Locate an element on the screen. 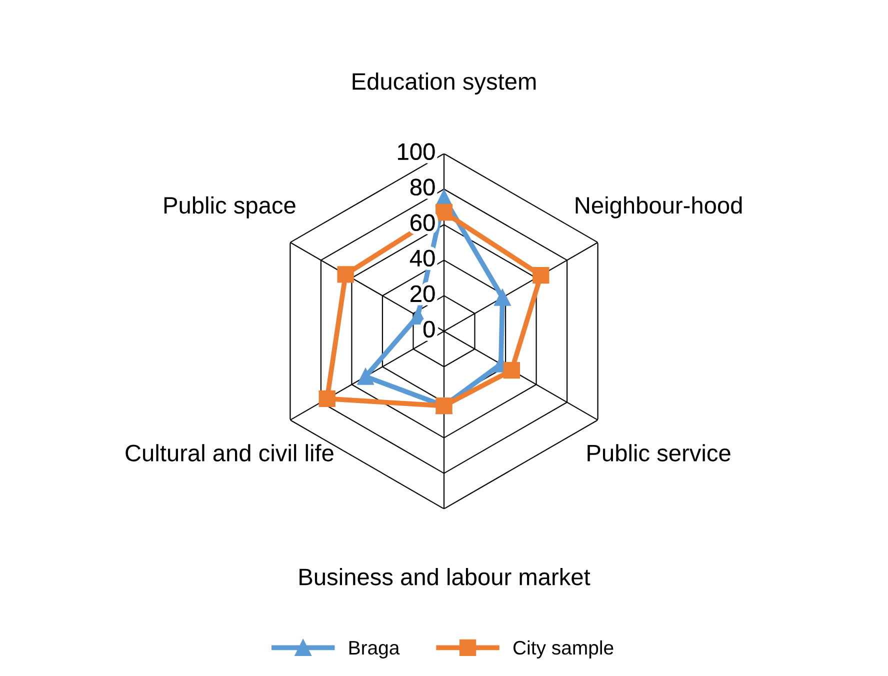  spoke-label: Business and labour market is located at coordinates (445, 577).